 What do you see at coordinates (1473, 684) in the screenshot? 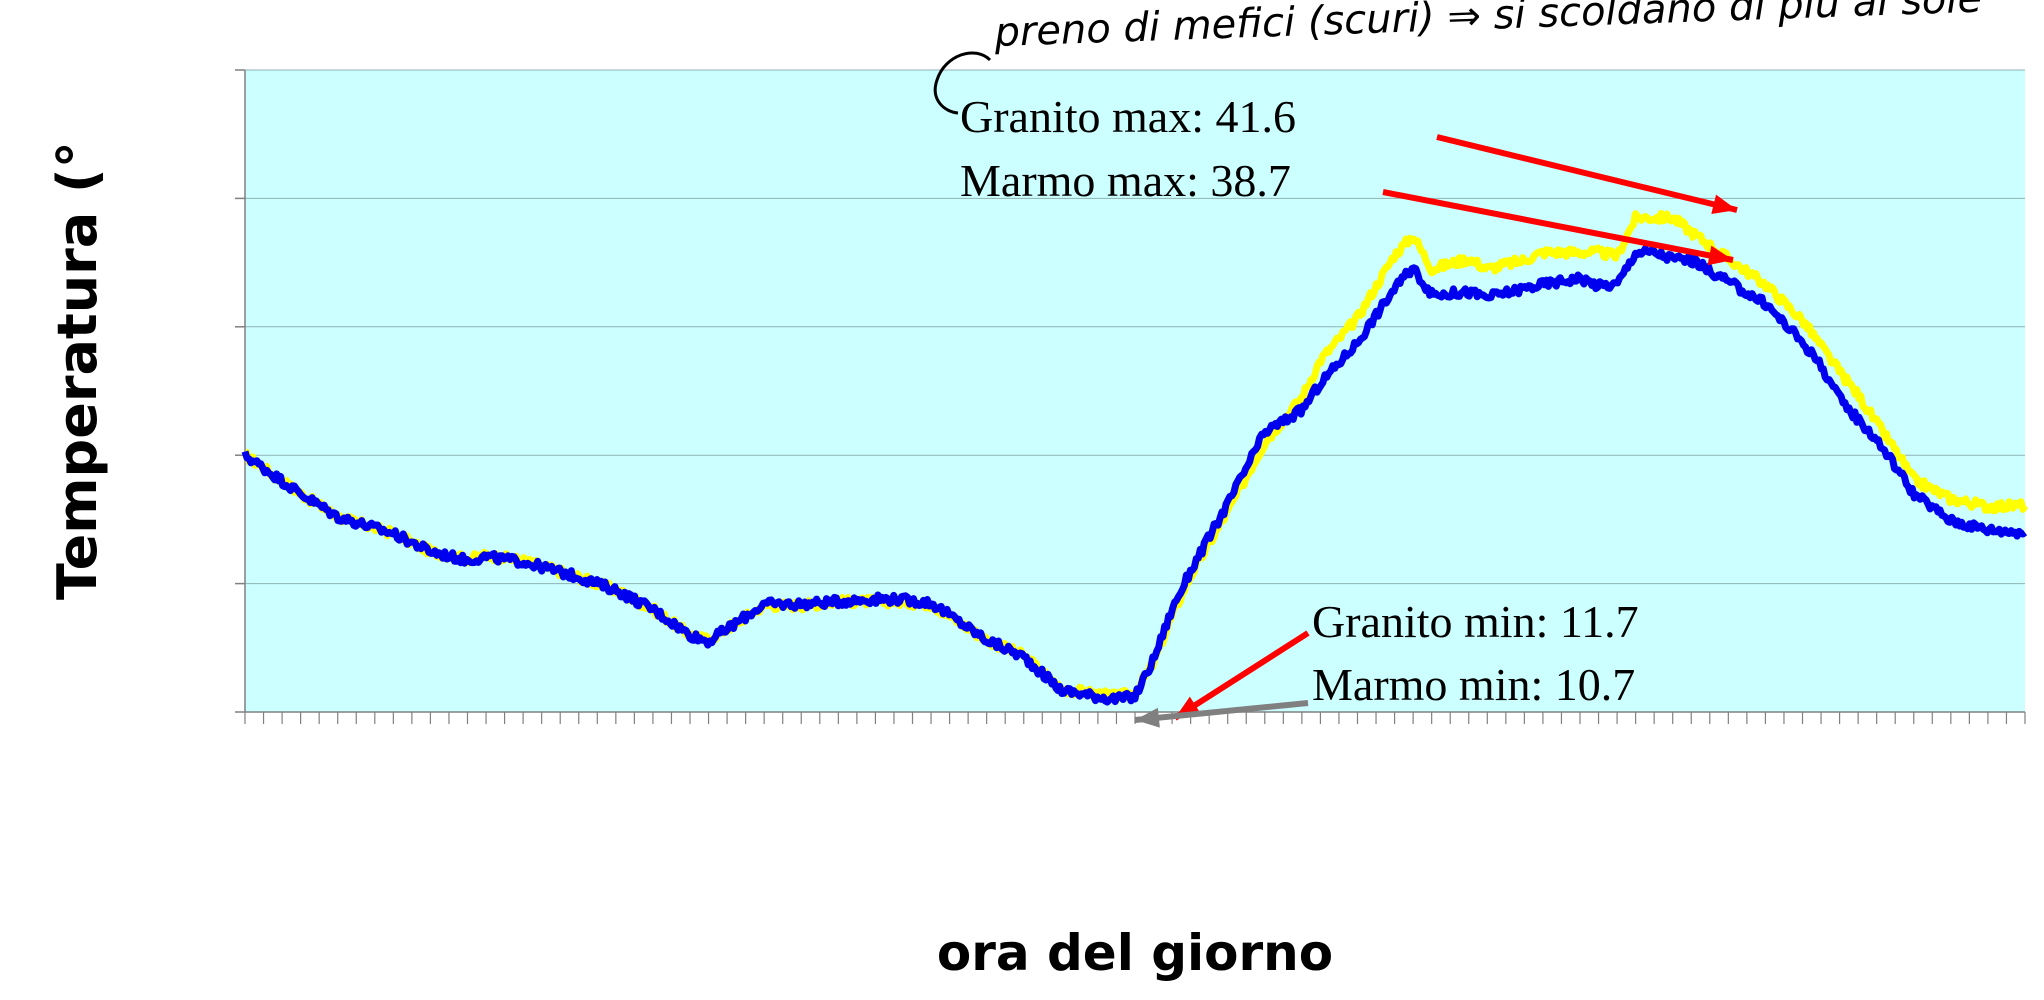
I see `annotation-marmo-min: Marmo min: 10.7` at bounding box center [1473, 684].